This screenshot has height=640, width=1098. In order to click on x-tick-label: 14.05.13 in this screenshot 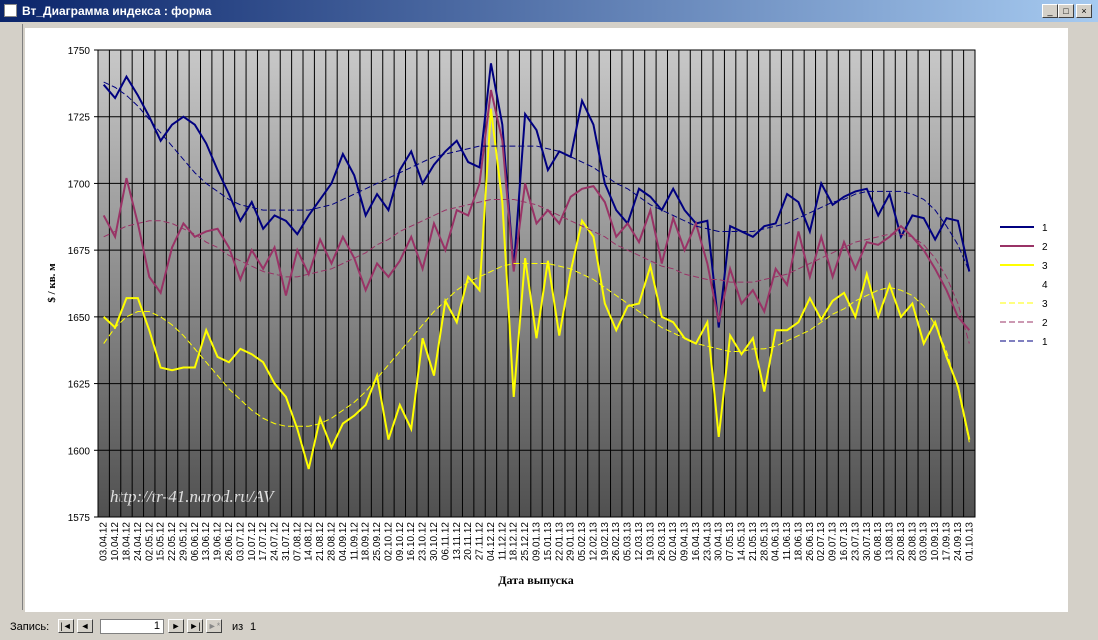, I will do `click(742, 541)`.